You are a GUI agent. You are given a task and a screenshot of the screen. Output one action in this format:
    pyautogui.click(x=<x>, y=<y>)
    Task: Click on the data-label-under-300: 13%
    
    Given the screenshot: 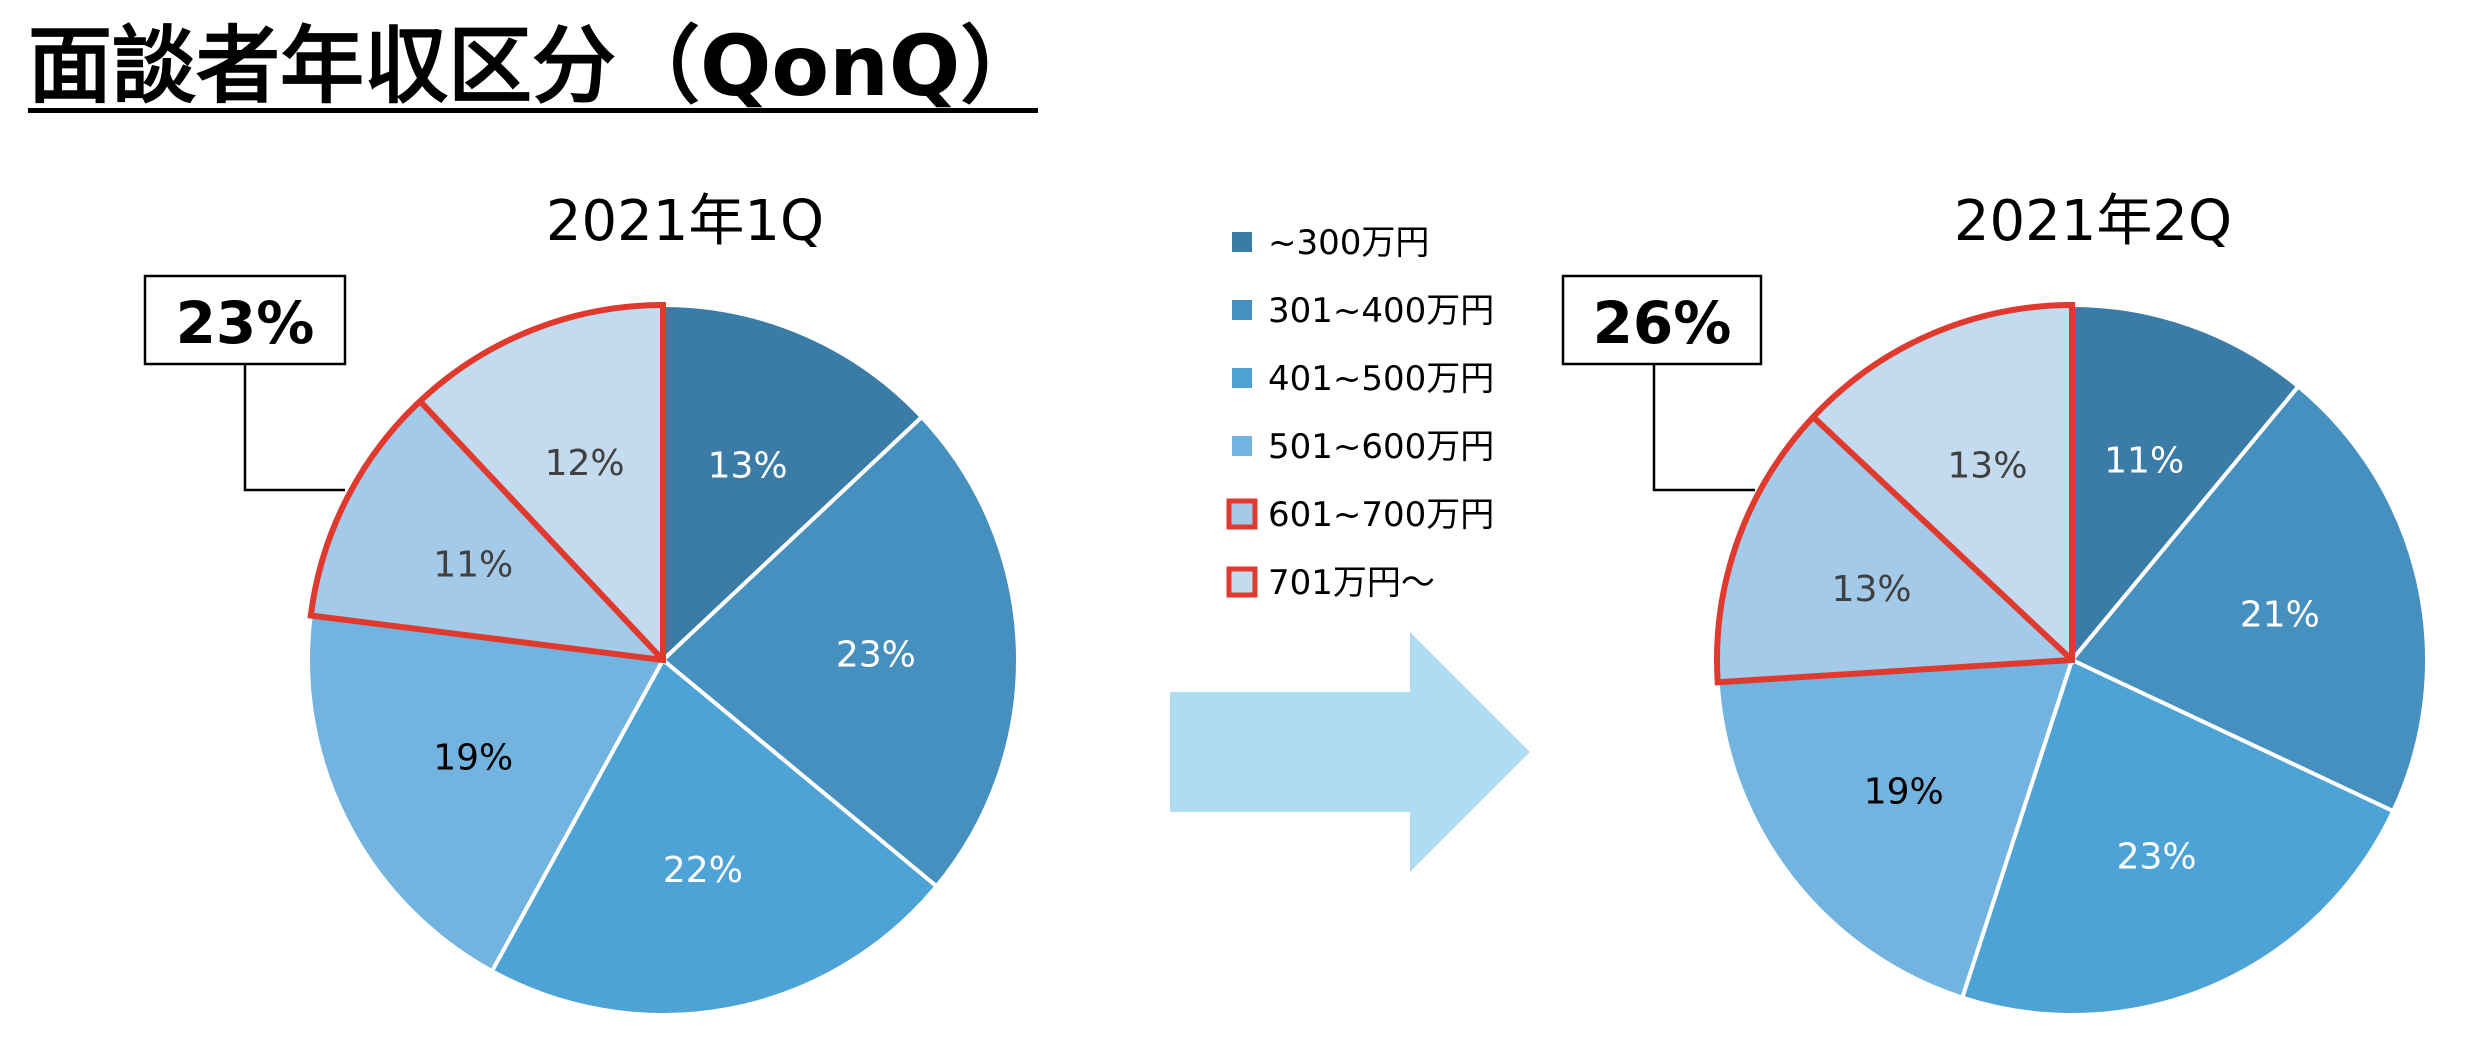 What is the action you would take?
    pyautogui.click(x=748, y=466)
    